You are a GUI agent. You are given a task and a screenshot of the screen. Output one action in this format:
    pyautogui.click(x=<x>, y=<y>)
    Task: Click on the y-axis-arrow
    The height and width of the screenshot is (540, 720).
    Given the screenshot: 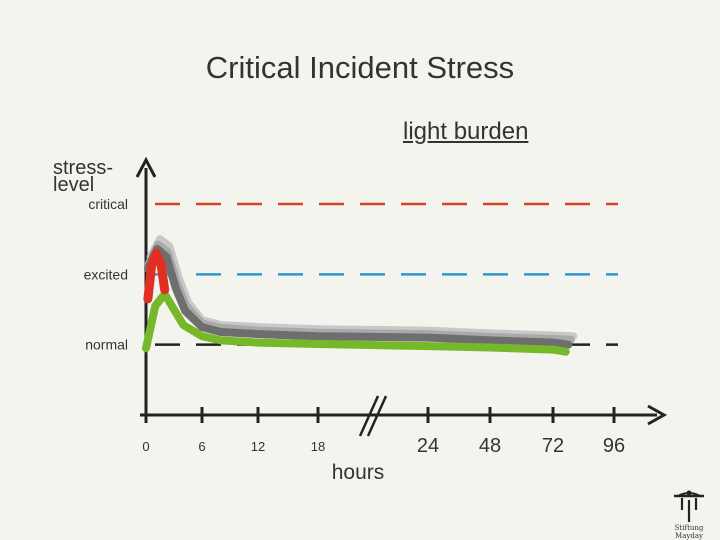 What is the action you would take?
    pyautogui.click(x=146, y=167)
    